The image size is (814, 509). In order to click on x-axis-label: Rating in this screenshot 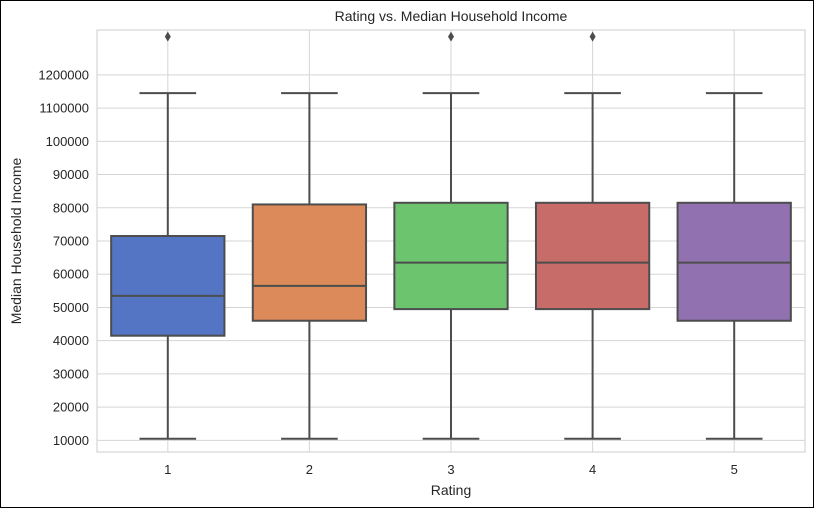, I will do `click(451, 490)`.